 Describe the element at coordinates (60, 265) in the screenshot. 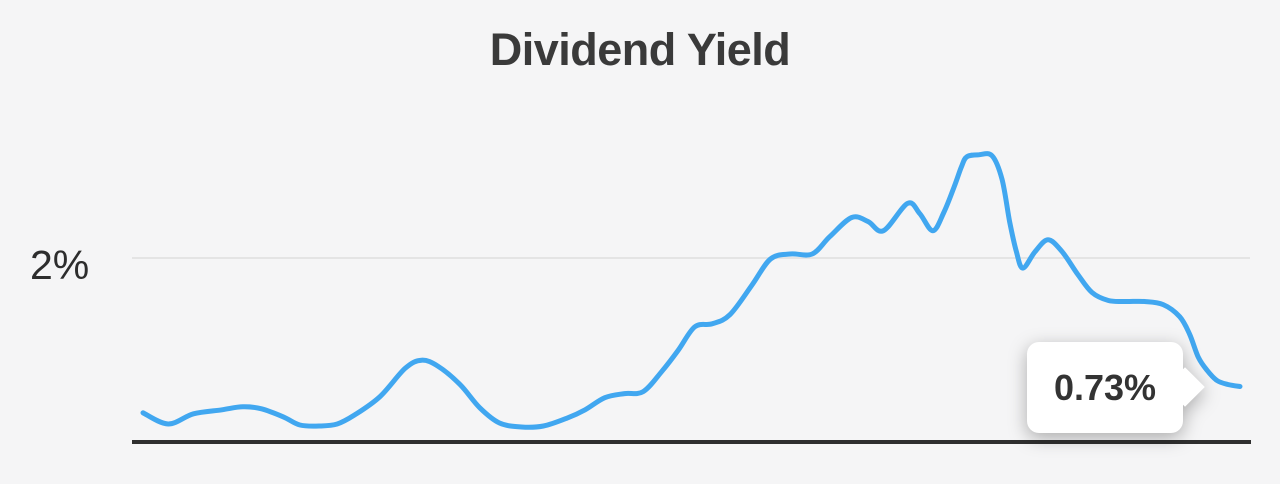

I see `y-axis-gridline-label: 2%` at that location.